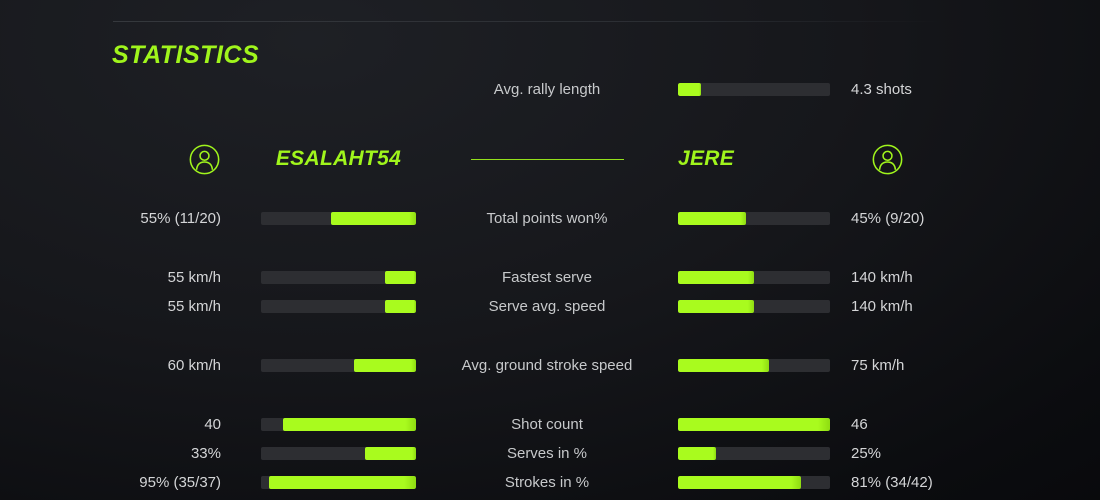  I want to click on rally-length-bar-fill, so click(689, 89).